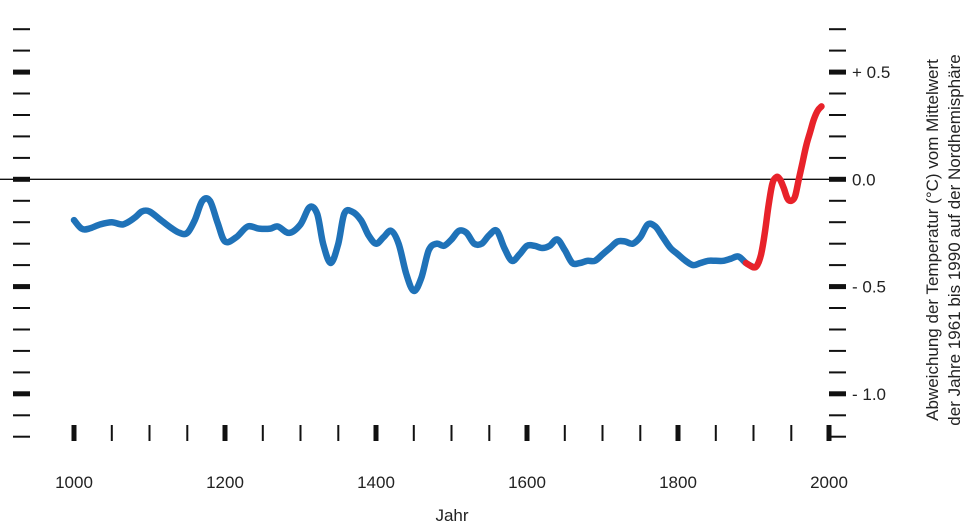 This screenshot has width=968, height=528. Describe the element at coordinates (871, 72) in the screenshot. I see `y-tick-label: + 0.5` at that location.